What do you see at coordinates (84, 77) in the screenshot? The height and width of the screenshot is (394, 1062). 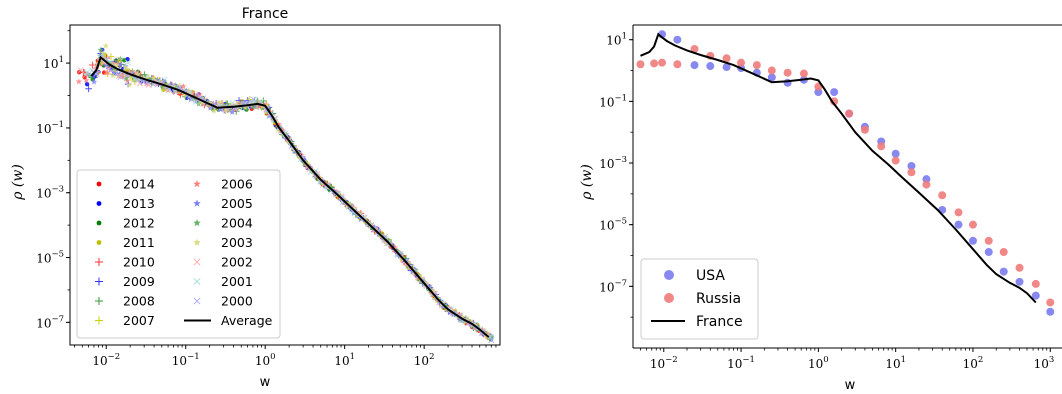 I see `series-2014-point` at bounding box center [84, 77].